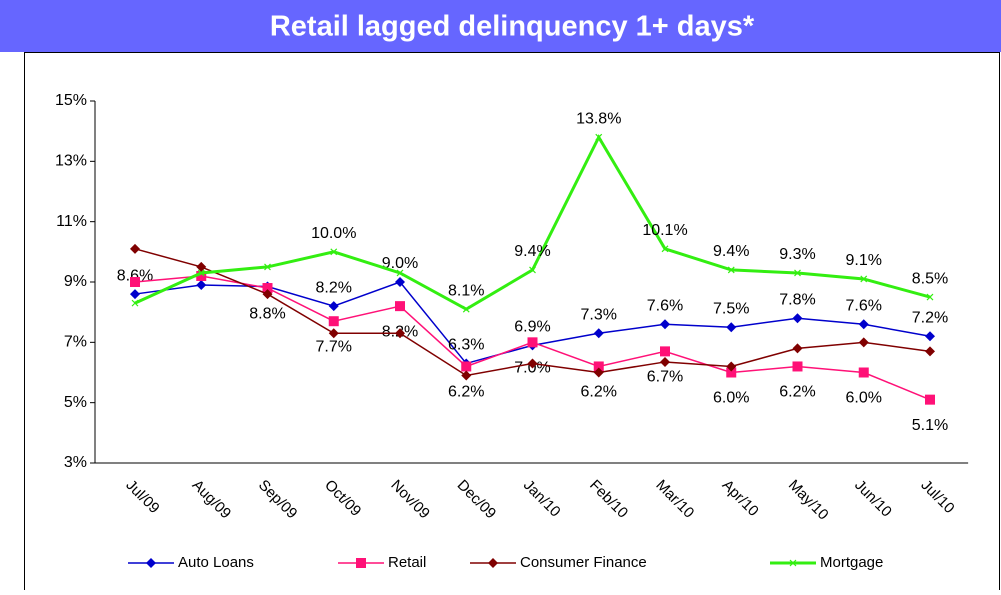 The width and height of the screenshot is (1001, 595). Describe the element at coordinates (477, 500) in the screenshot. I see `x-tick-label: Dec/09` at that location.